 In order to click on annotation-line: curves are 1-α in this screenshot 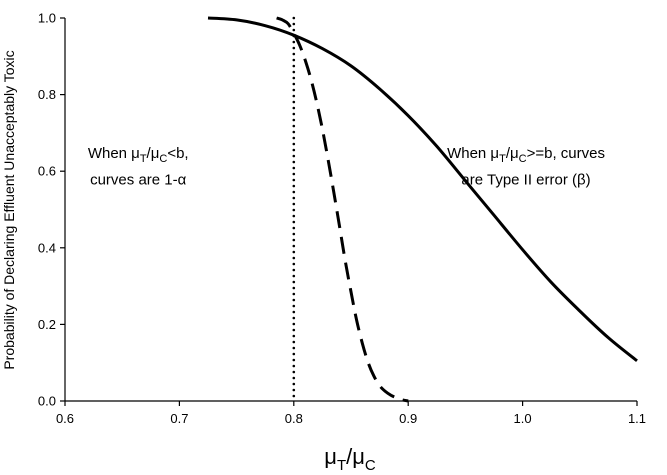, I will do `click(138, 180)`.